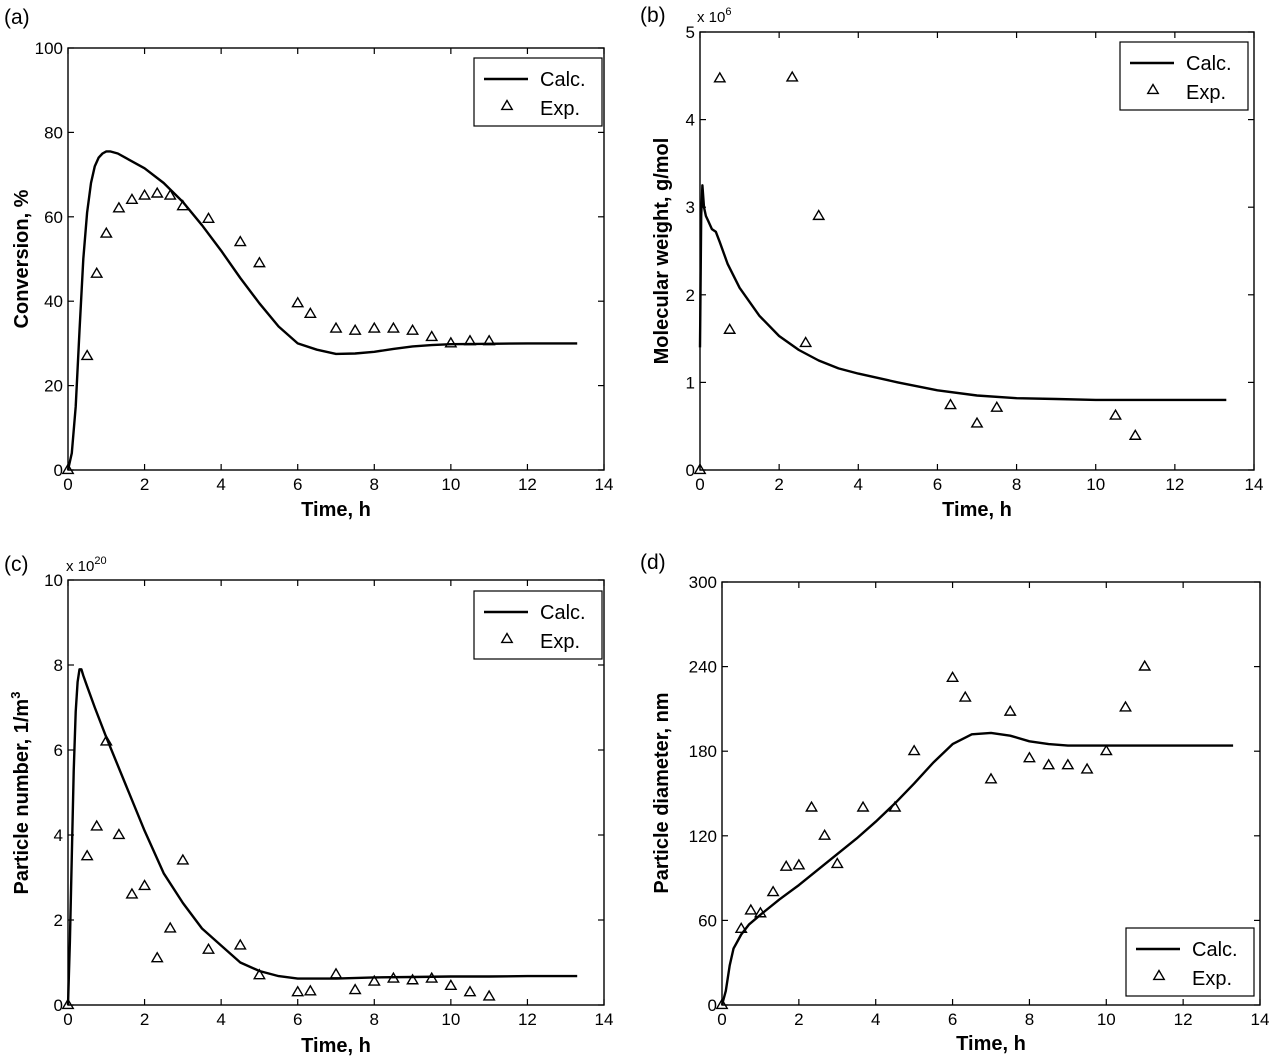 The image size is (1269, 1058). Describe the element at coordinates (100, 561) in the screenshot. I see `axis-multiplier-exponent: 20` at that location.